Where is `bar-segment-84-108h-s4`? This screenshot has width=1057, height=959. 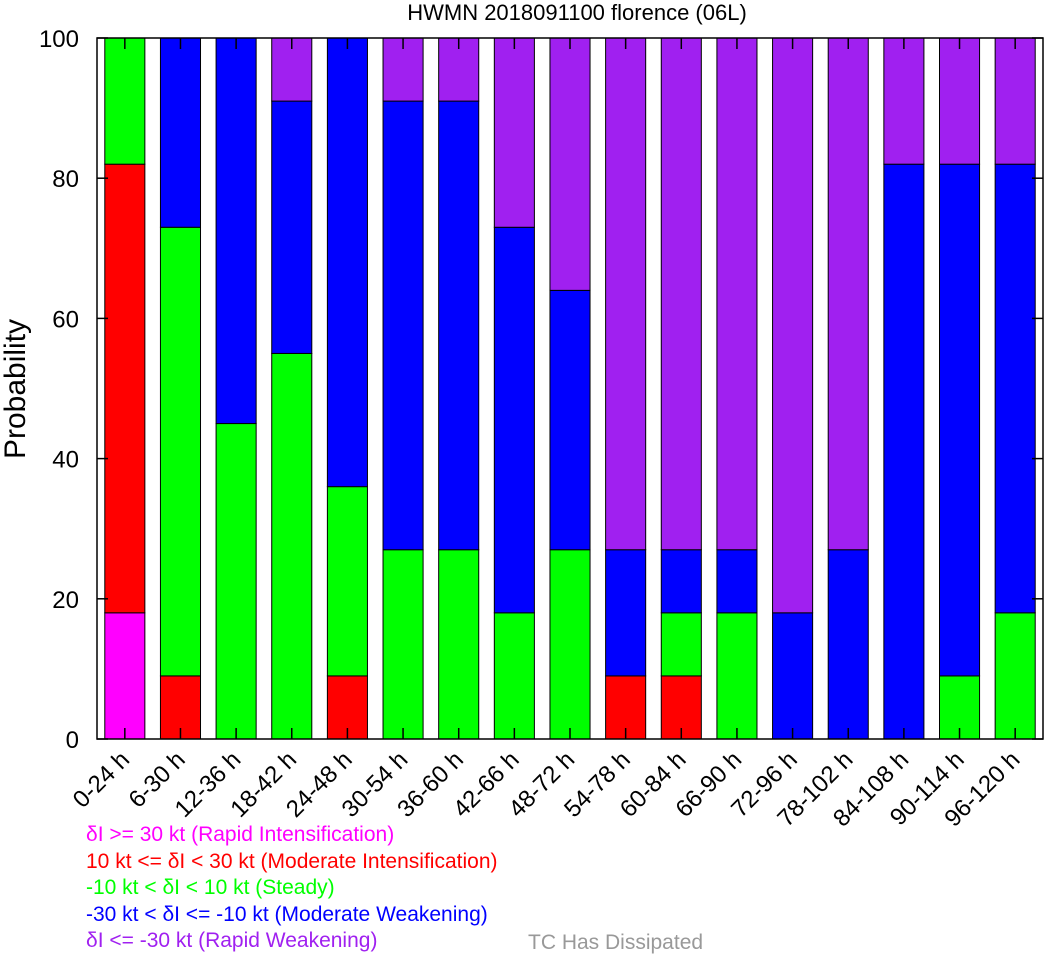
bar-segment-84-108h-s4 is located at coordinates (904, 101).